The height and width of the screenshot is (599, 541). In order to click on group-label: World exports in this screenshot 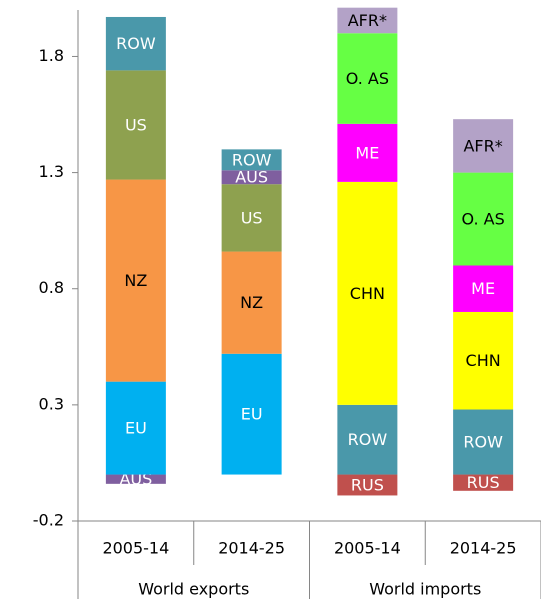, I will do `click(193, 589)`.